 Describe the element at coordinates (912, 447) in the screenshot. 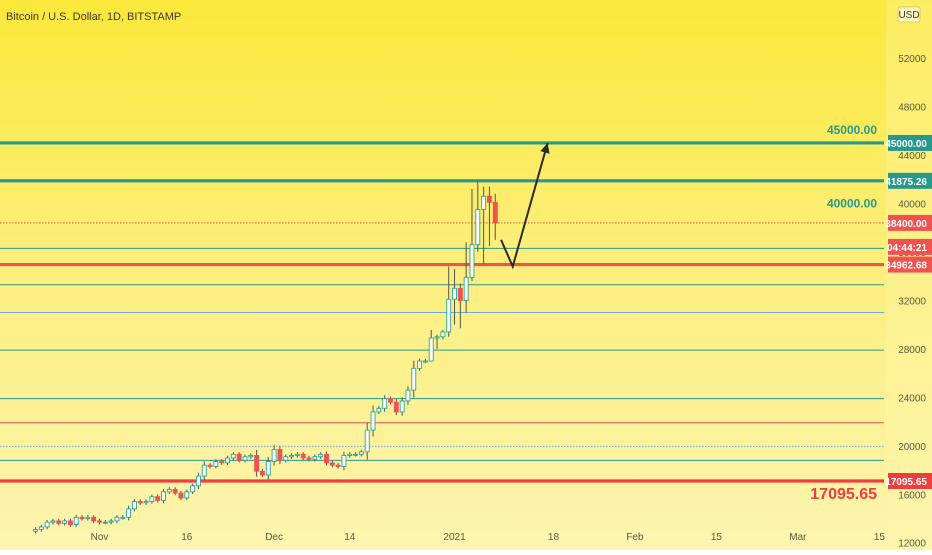

I see `price-tick-label: 20000` at that location.